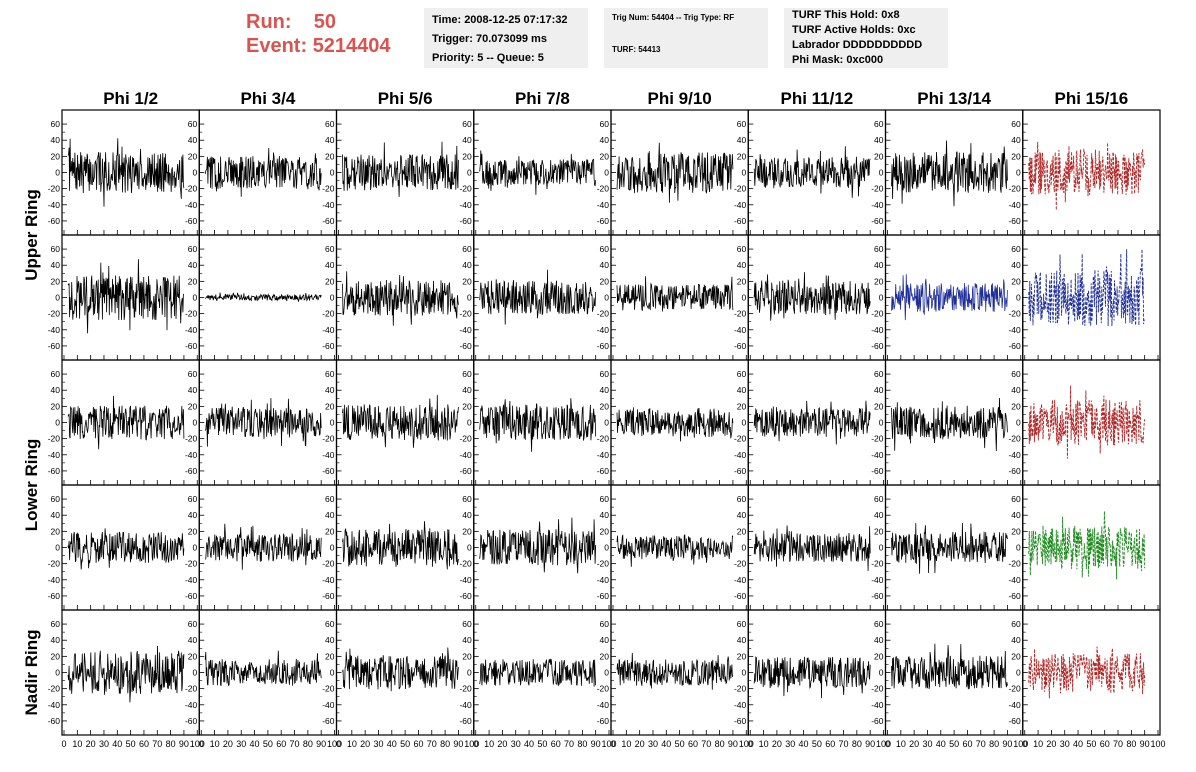 The width and height of the screenshot is (1196, 772). I want to click on y-tick-label-r1-c5: -60, so click(740, 346).